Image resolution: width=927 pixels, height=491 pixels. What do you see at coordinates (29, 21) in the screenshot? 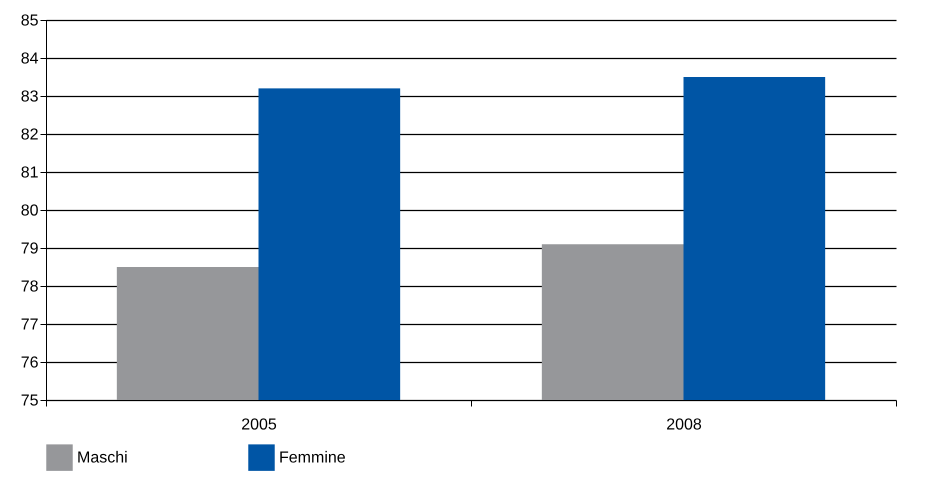
I see `y-tick-label: 85` at bounding box center [29, 21].